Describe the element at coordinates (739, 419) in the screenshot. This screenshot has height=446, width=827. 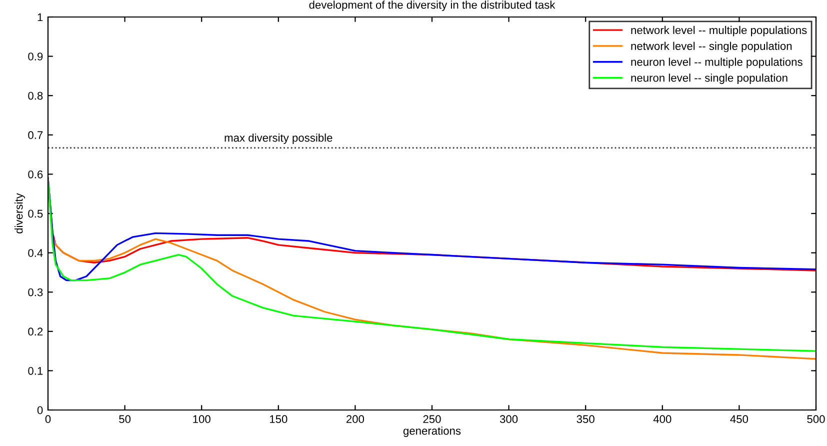
I see `x-tick-label: 450` at that location.